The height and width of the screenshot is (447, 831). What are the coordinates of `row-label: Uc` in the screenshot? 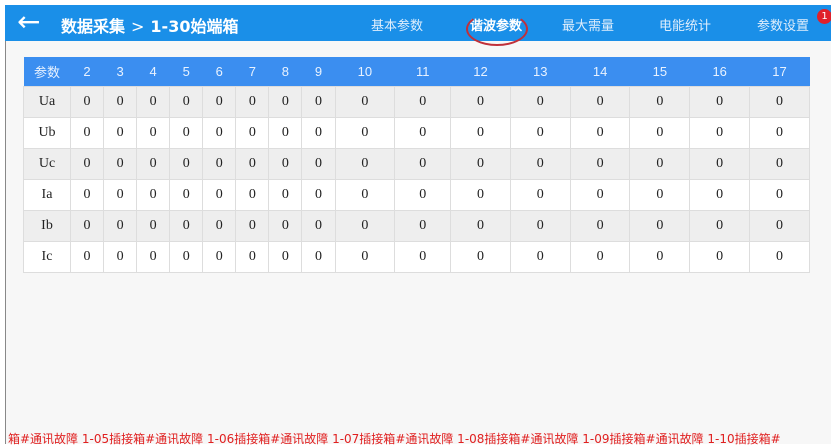 It's located at (47, 163).